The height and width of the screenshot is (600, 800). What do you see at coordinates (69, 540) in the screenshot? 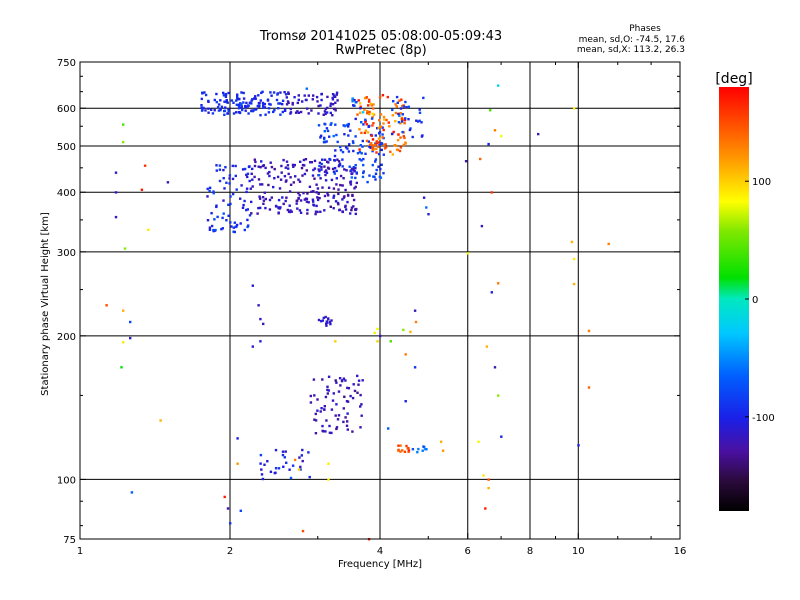
I see `y-tick-label: 75` at bounding box center [69, 540].